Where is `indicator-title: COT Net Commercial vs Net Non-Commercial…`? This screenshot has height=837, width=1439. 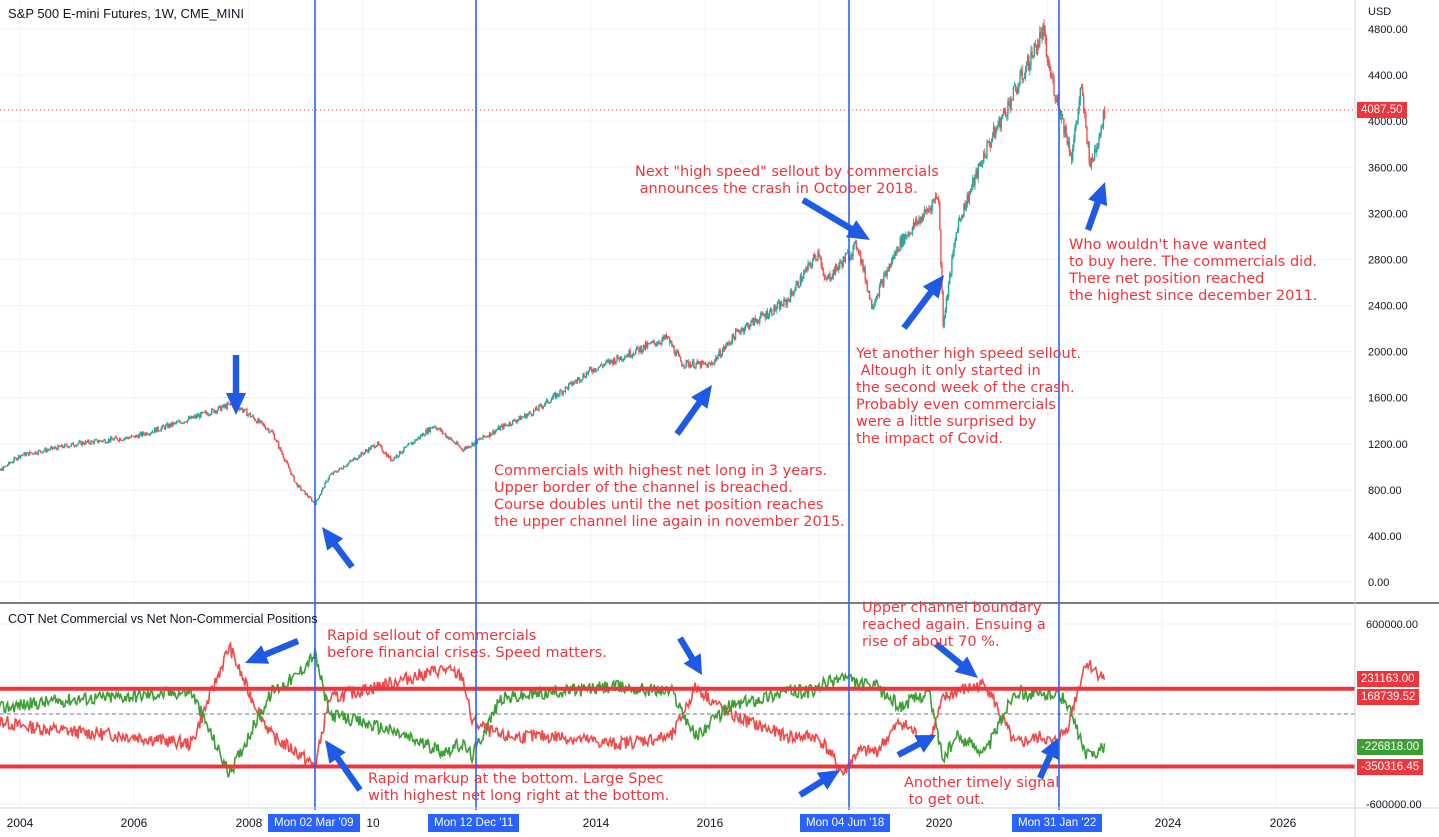 indicator-title: COT Net Commercial vs Net Non-Commercial… is located at coordinates (163, 619).